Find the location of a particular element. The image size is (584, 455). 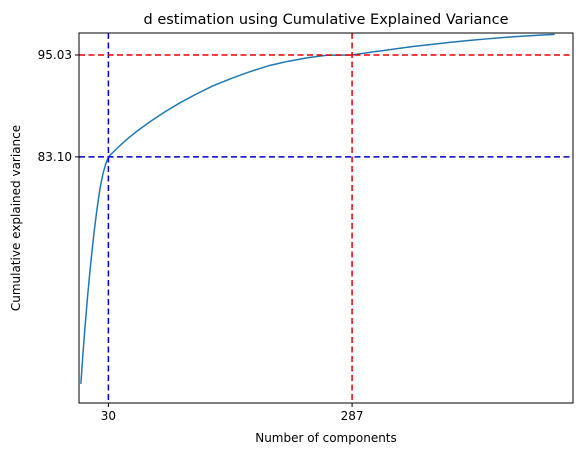

y-axis-label: Cumulative explained variance is located at coordinates (16, 218).